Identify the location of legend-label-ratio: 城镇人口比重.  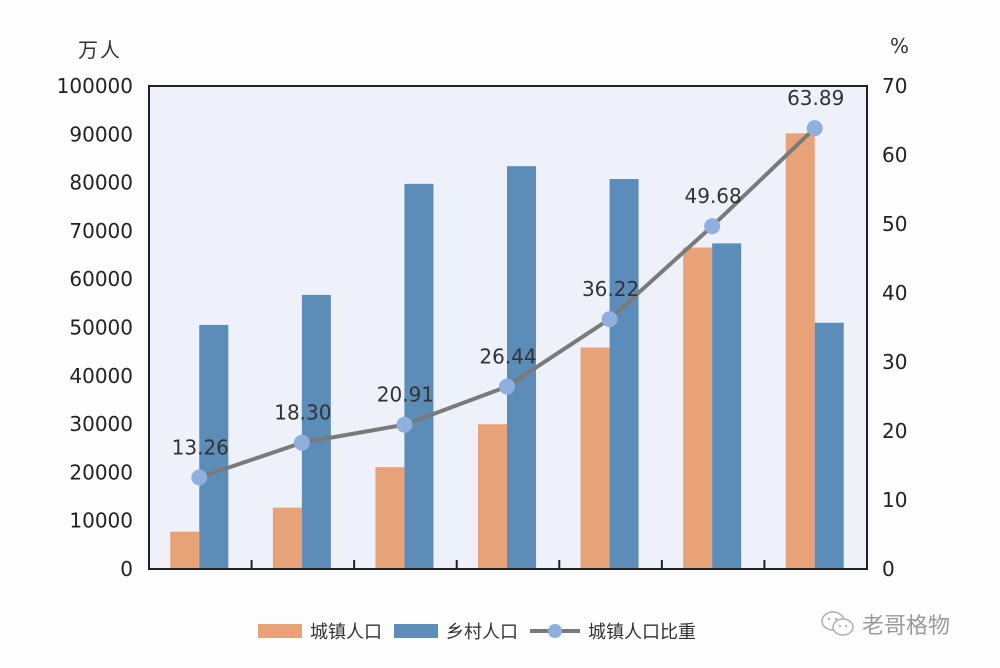
(642, 632).